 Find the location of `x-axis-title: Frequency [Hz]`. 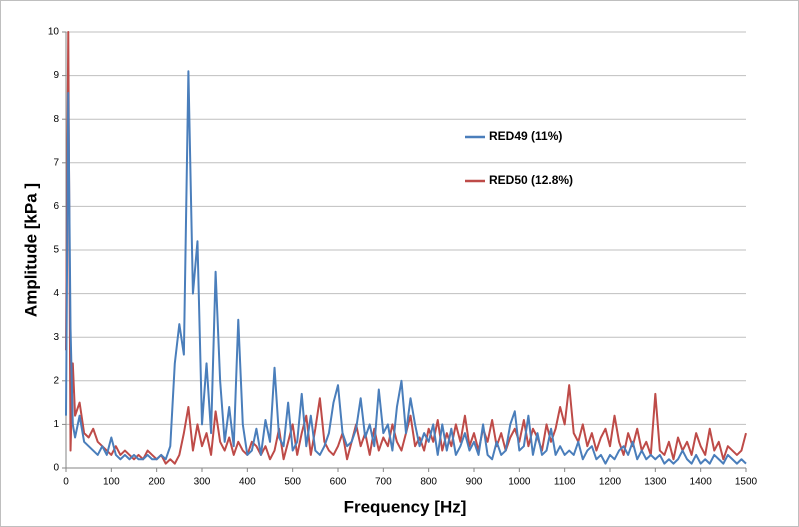

x-axis-title: Frequency [Hz] is located at coordinates (405, 506).